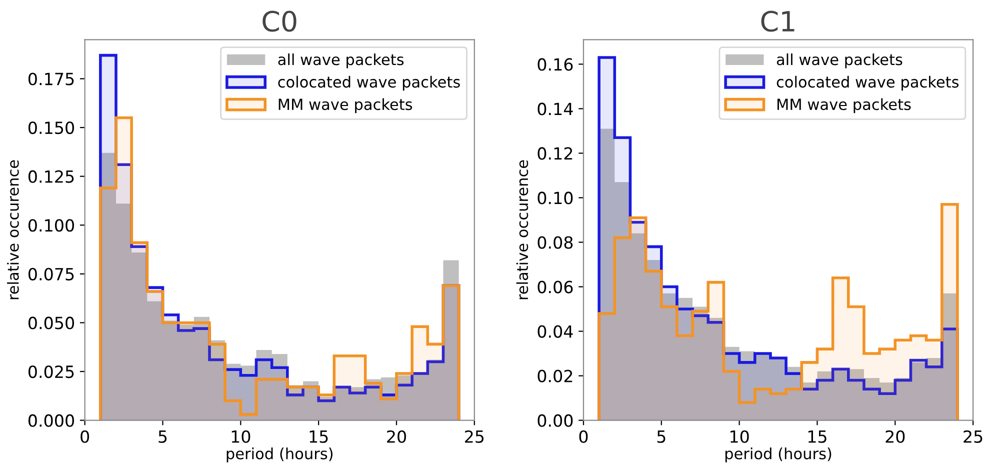 The width and height of the screenshot is (998, 467). I want to click on y-tick-label: 0.050, so click(51, 323).